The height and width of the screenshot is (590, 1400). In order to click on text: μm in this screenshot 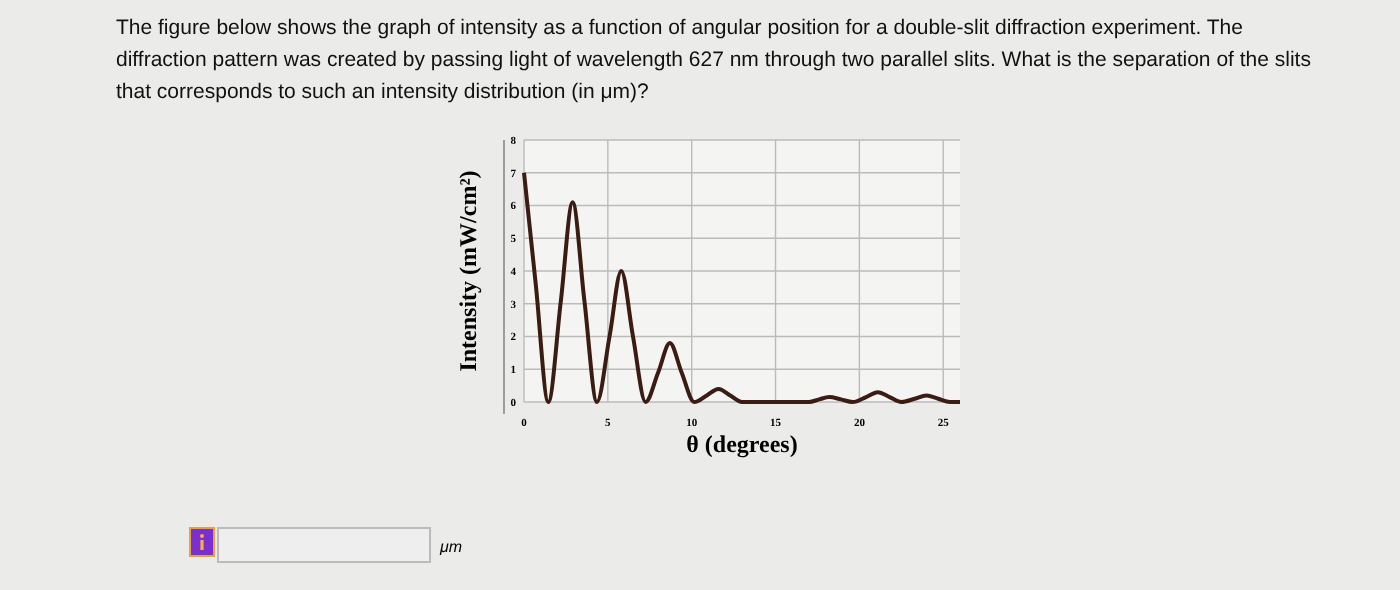, I will do `click(450, 547)`.